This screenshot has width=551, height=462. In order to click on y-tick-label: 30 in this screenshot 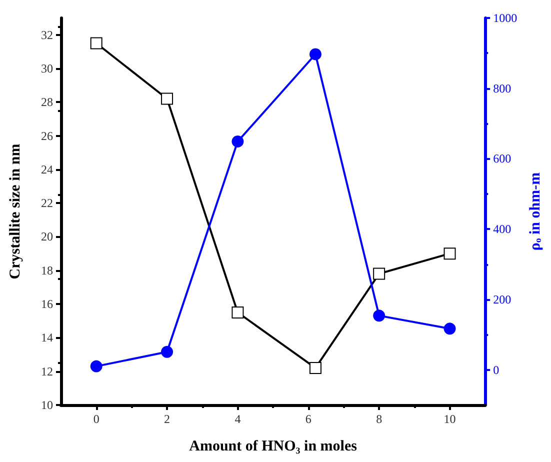, I will do `click(47, 68)`.